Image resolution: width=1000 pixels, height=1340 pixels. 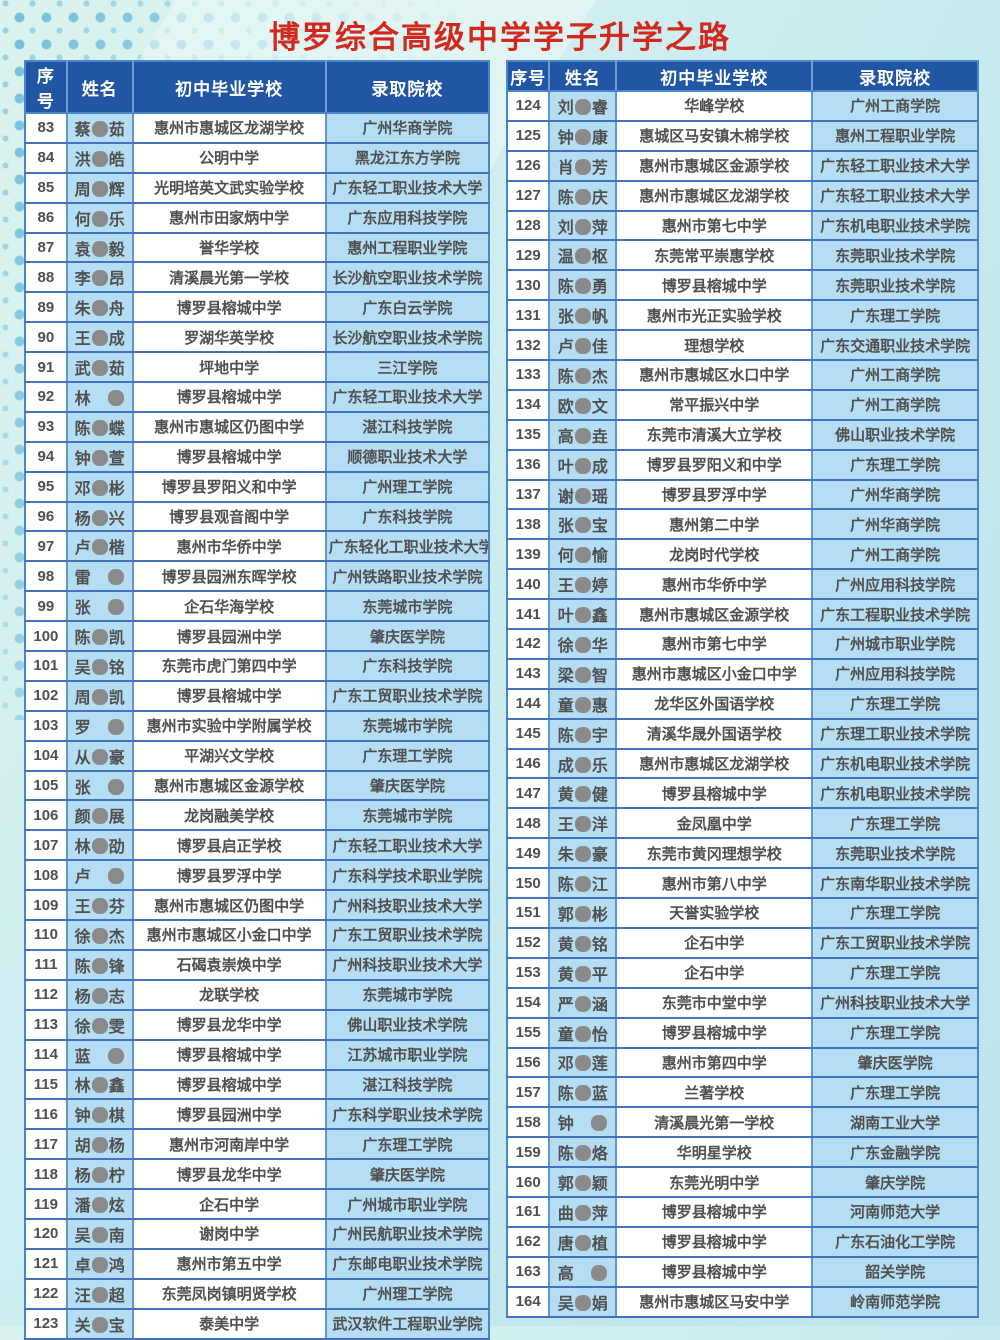 What do you see at coordinates (714, 555) in the screenshot?
I see `middle-school-cell: 龙岗时代学校` at bounding box center [714, 555].